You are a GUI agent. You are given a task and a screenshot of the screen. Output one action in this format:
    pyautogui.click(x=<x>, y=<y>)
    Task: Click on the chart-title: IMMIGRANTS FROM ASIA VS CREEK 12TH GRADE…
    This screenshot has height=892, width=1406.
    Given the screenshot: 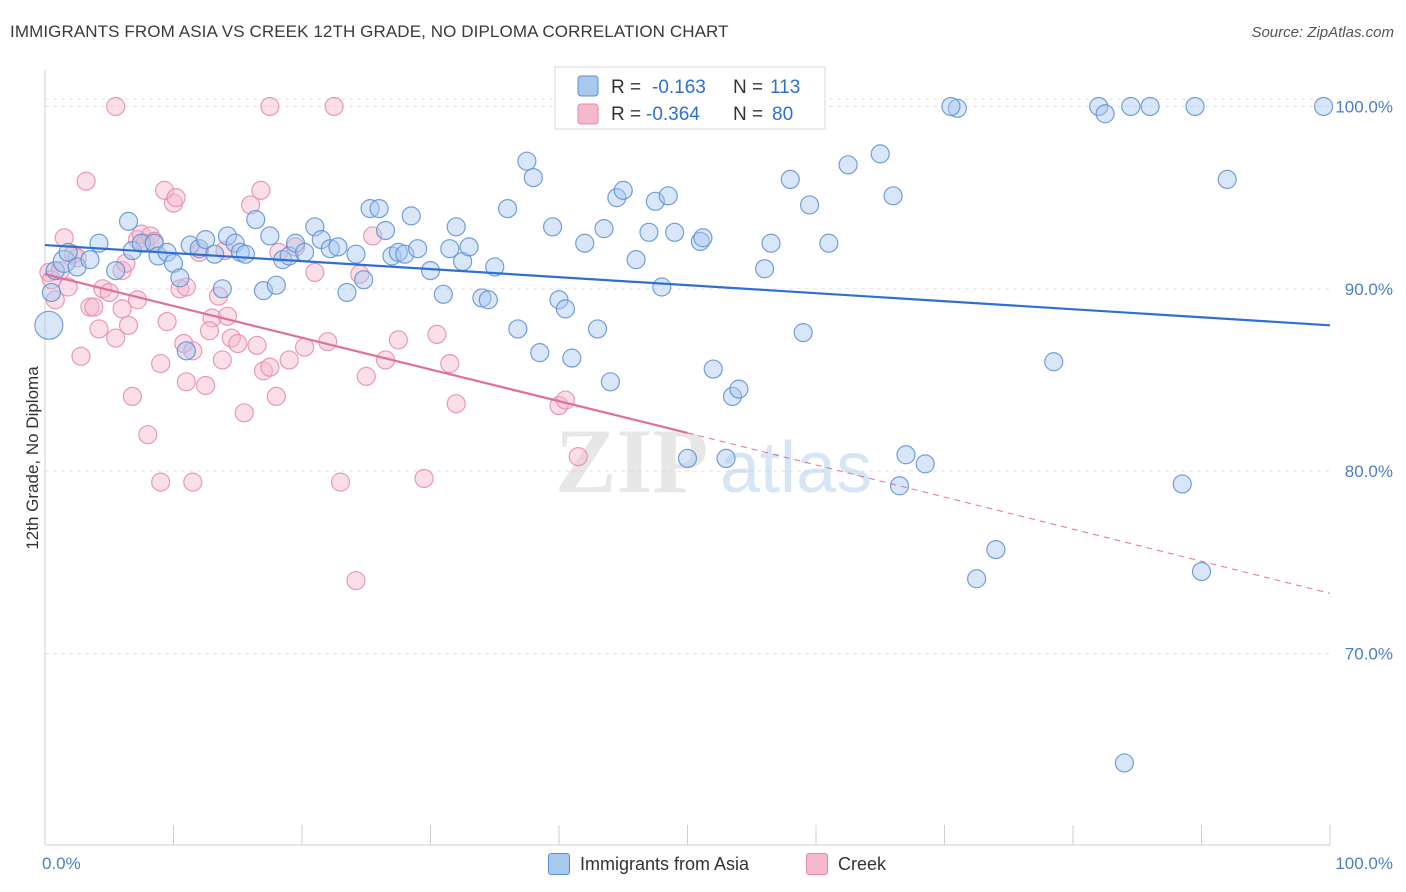 What is the action you would take?
    pyautogui.click(x=369, y=31)
    